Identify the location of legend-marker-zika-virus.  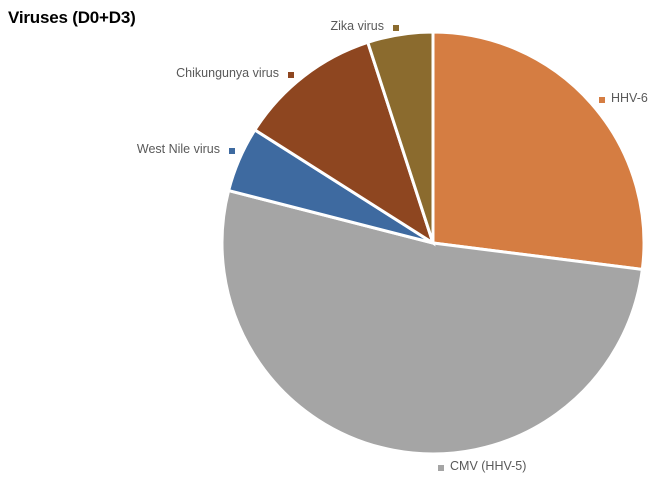
(396, 28).